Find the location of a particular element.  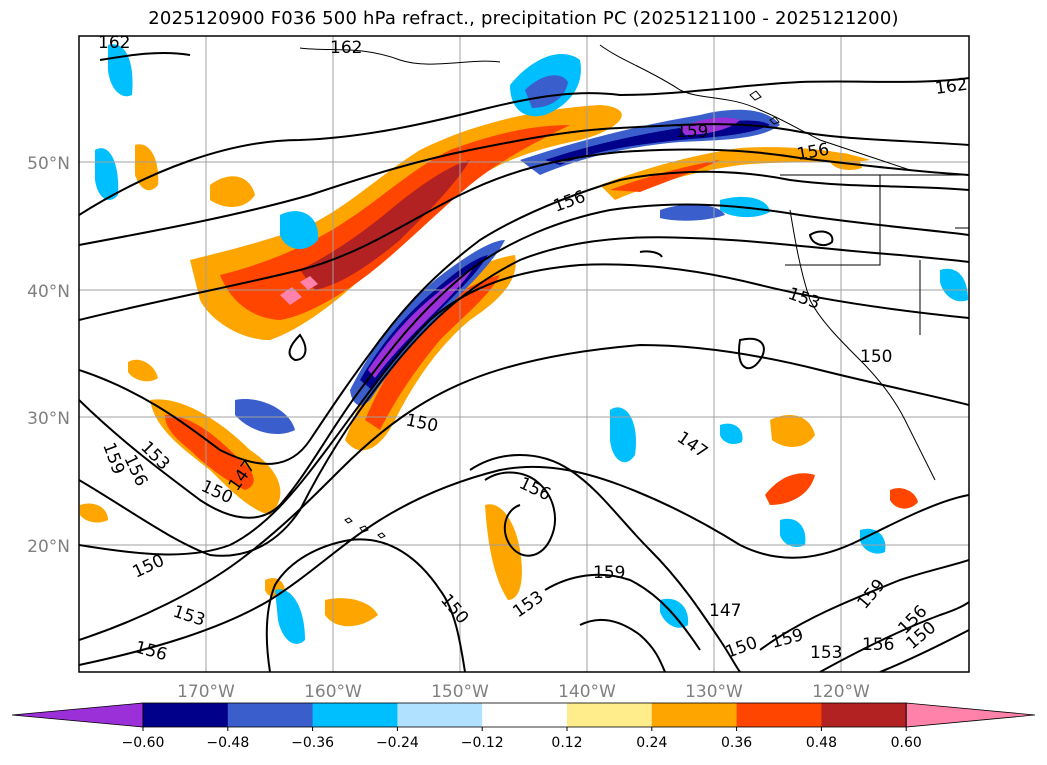

lon-label: 130°W is located at coordinates (714, 692).